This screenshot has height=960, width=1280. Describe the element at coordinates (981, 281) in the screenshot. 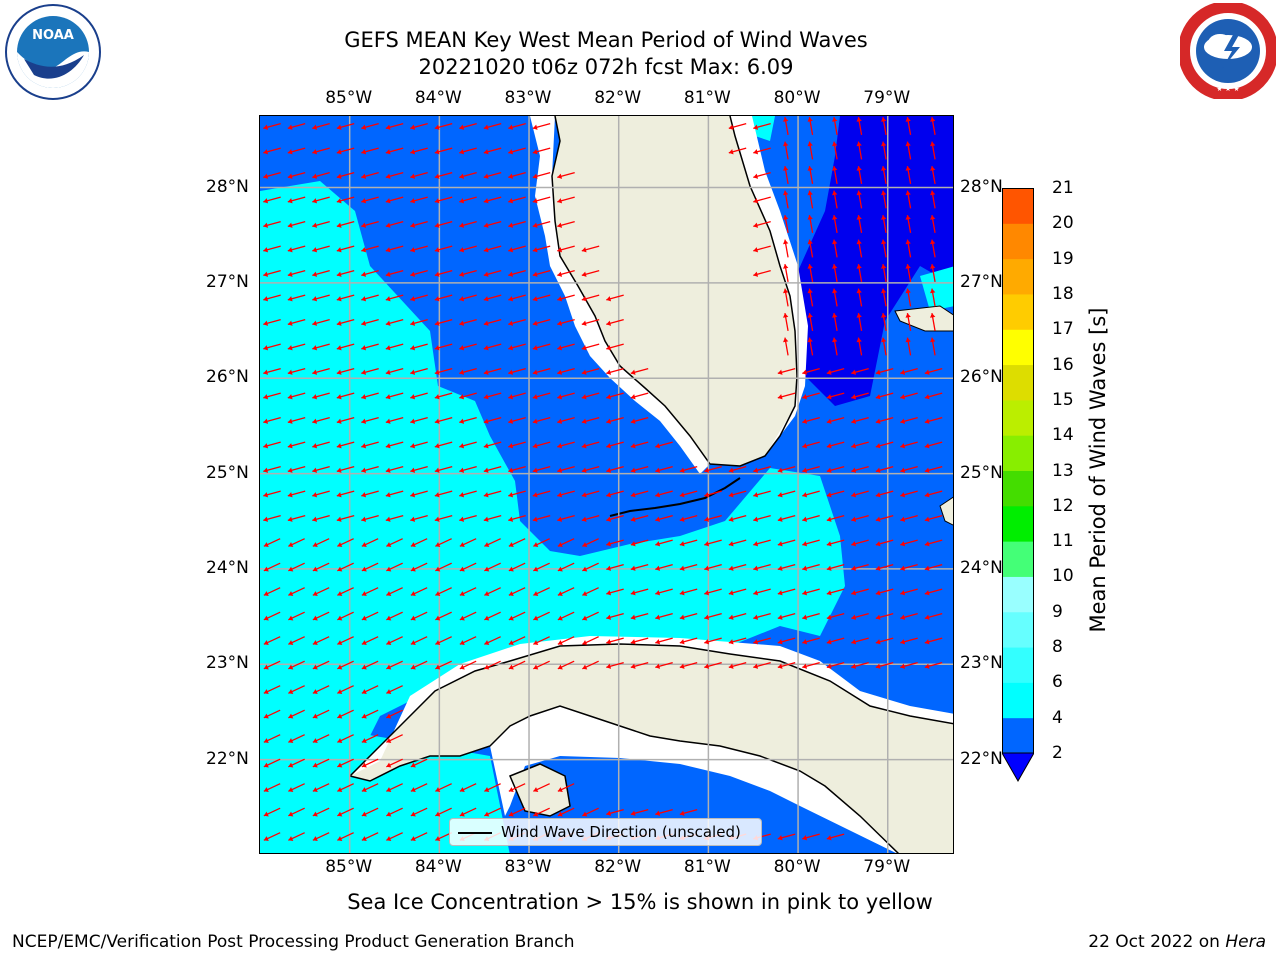

I see `y-tick-right: 27°N` at that location.